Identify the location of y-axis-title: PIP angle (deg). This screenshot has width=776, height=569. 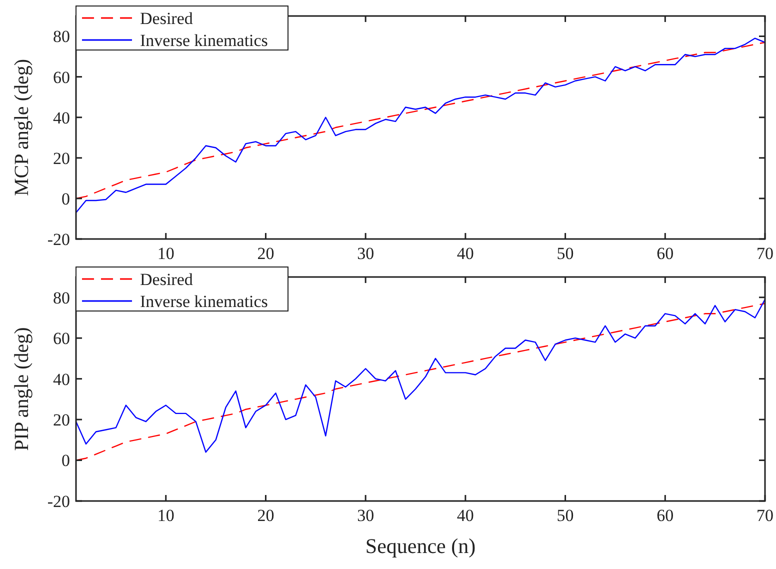
(22, 389).